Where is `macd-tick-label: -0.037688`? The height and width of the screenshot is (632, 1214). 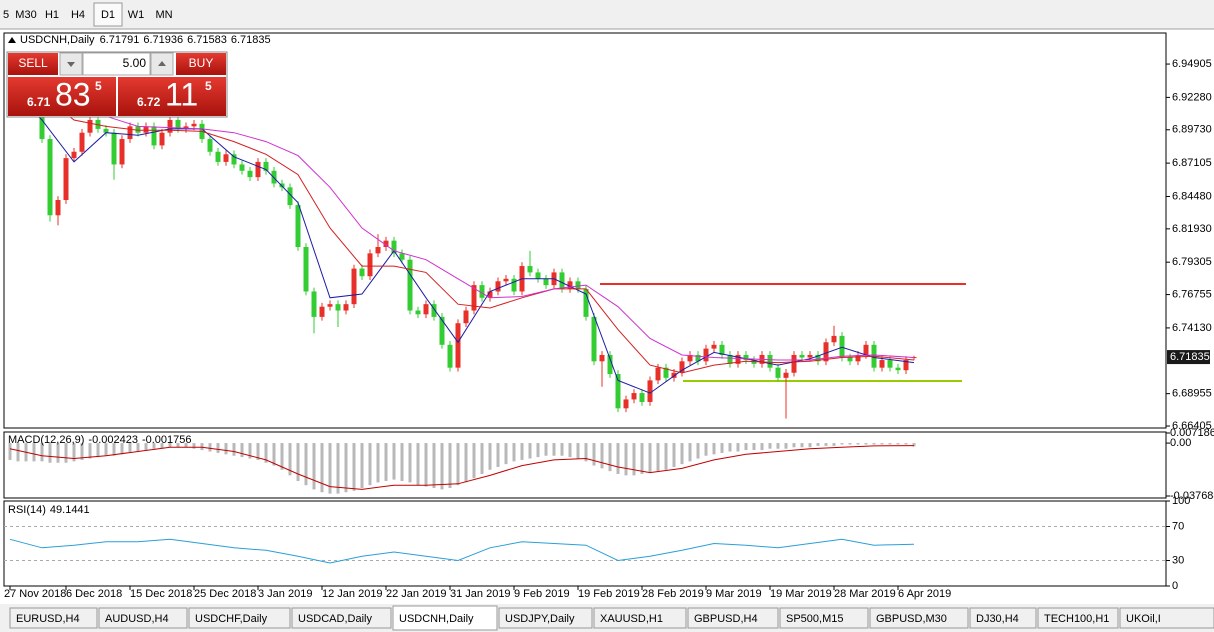 macd-tick-label: -0.037688 is located at coordinates (1192, 496).